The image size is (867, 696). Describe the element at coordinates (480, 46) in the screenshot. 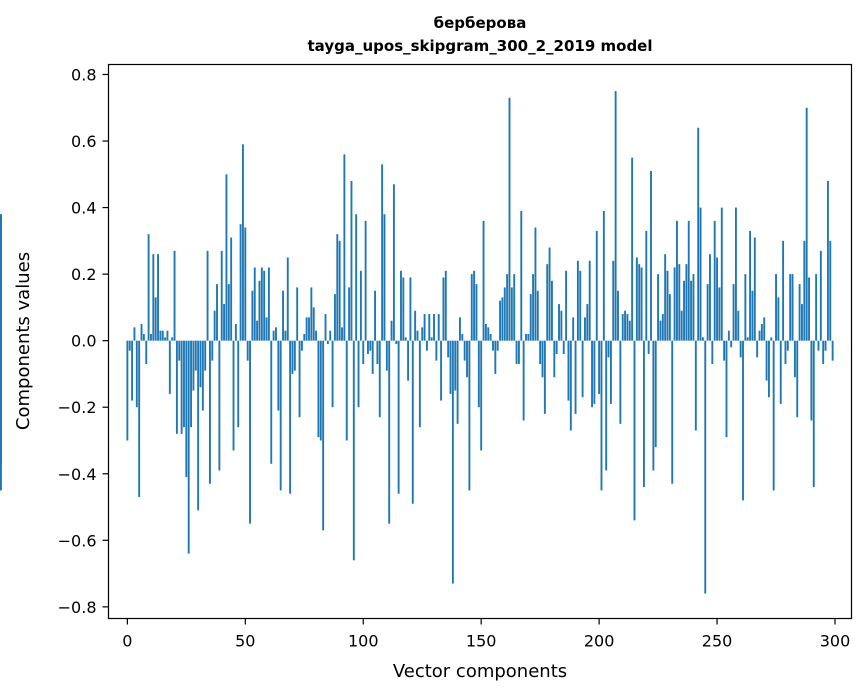

I see `chart-subtitle: tayga_upos_skipgram_300_2_2019 model` at that location.